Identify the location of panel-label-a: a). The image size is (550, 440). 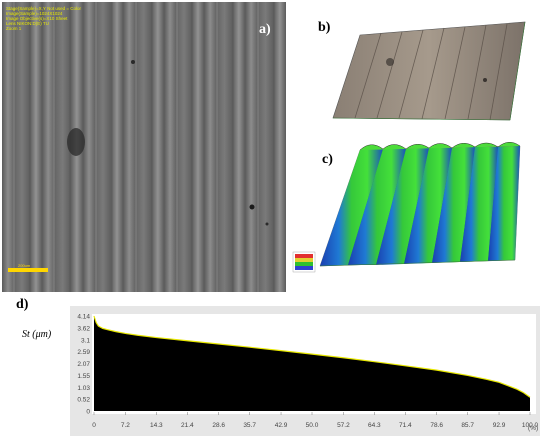
(265, 29).